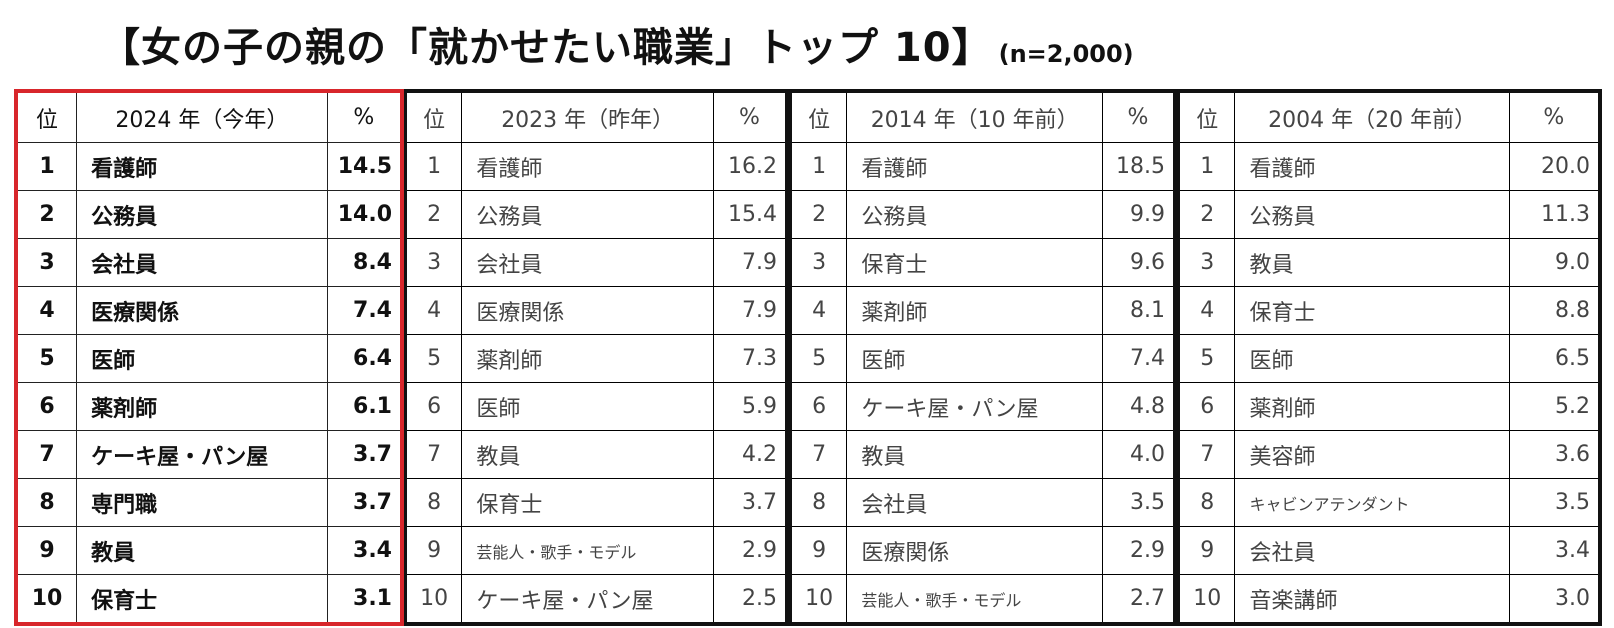 The image size is (1614, 628). Describe the element at coordinates (982, 262) in the screenshot. I see `table-row: 3 保育士 9.6` at that location.